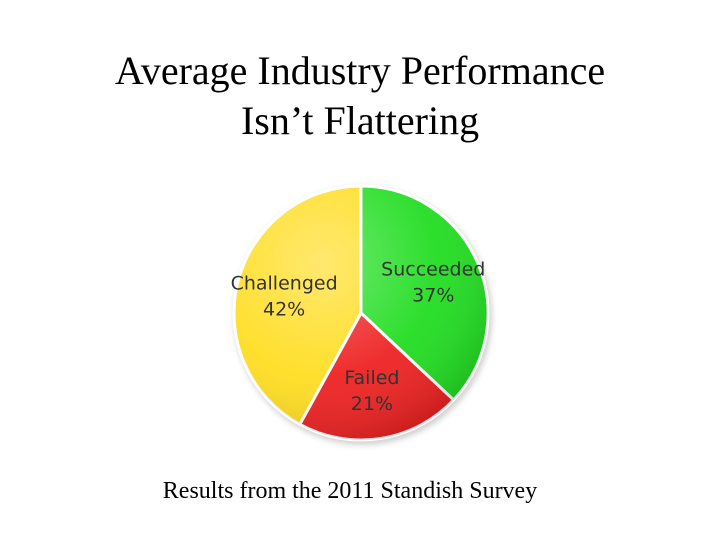  Describe the element at coordinates (371, 378) in the screenshot. I see `slice-label-failed: Failed` at that location.